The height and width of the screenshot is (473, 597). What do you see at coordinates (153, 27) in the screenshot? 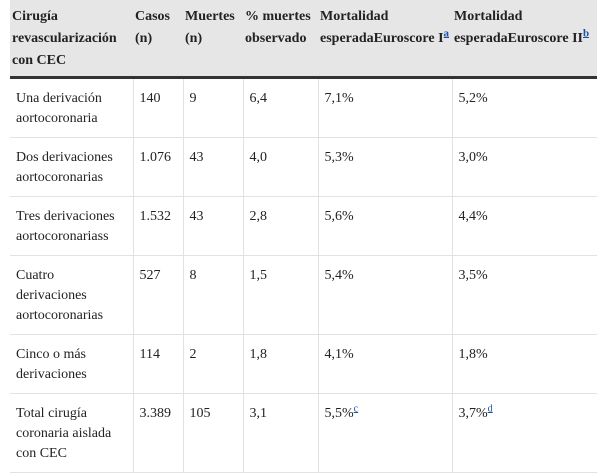
I see `cell-text: Casos (n)` at bounding box center [153, 27].